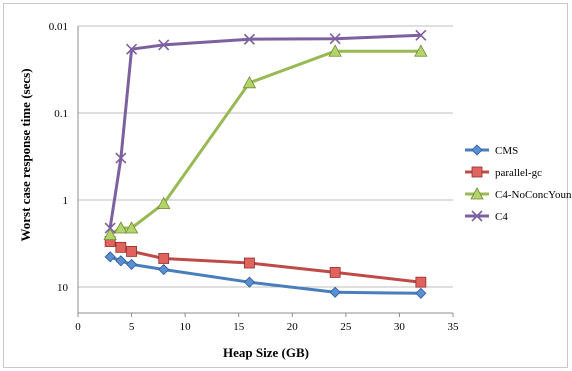 This screenshot has width=572, height=371. What do you see at coordinates (66, 201) in the screenshot?
I see `y-tick-label: 1` at bounding box center [66, 201].